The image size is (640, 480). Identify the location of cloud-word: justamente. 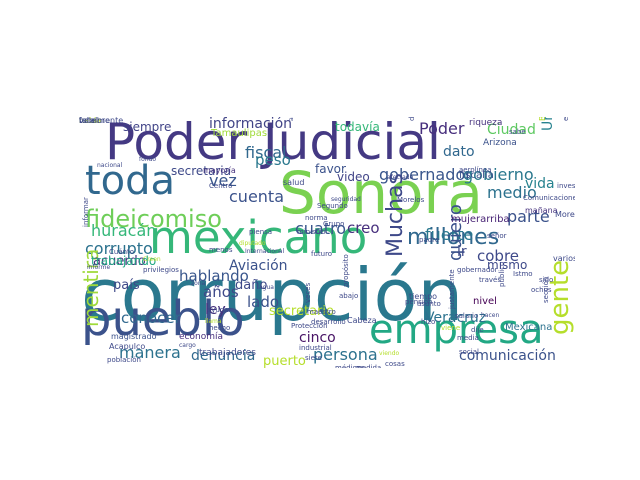
(452, 289).